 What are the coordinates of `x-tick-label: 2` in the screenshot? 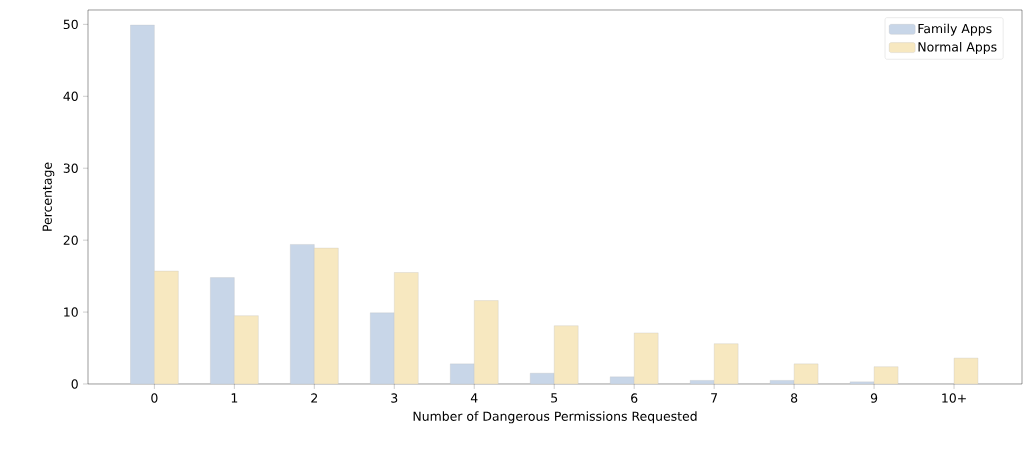 It's located at (314, 398).